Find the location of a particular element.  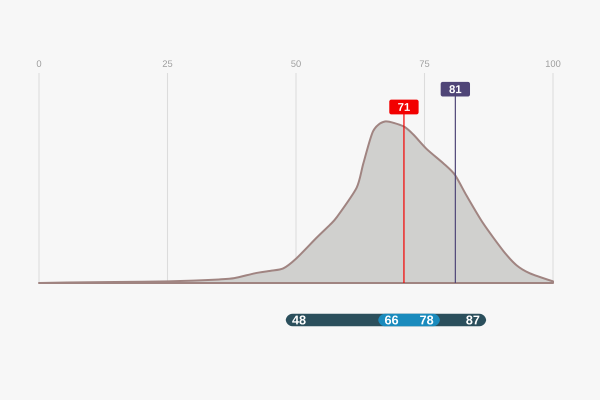

x-tick-label: 75 is located at coordinates (425, 63).